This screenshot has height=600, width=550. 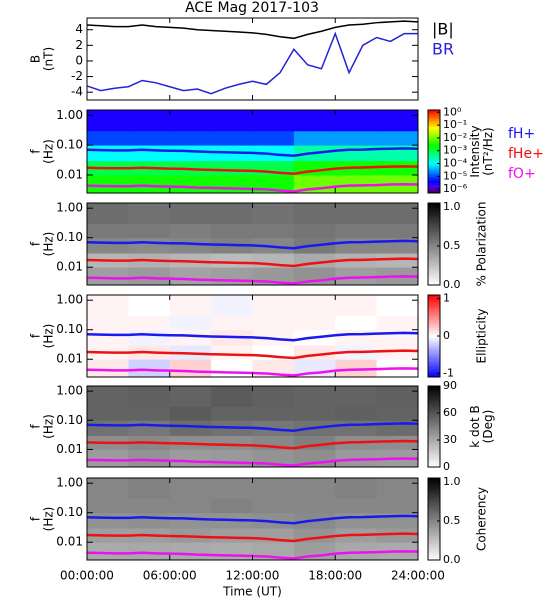 I want to click on colorbar-tick-label: 0, so click(x=446, y=466).